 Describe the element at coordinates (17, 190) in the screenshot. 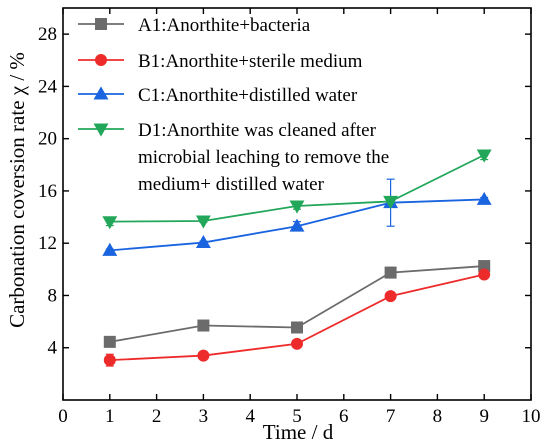

I see `y-axis-label: Carbonation coversion rate χ / %` at that location.